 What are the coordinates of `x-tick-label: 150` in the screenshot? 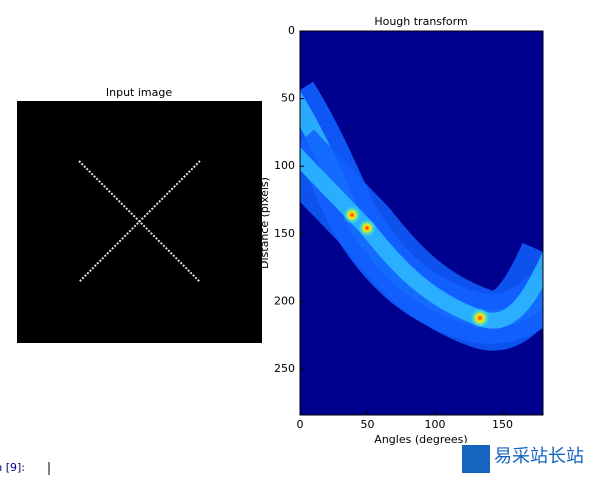 It's located at (502, 424).